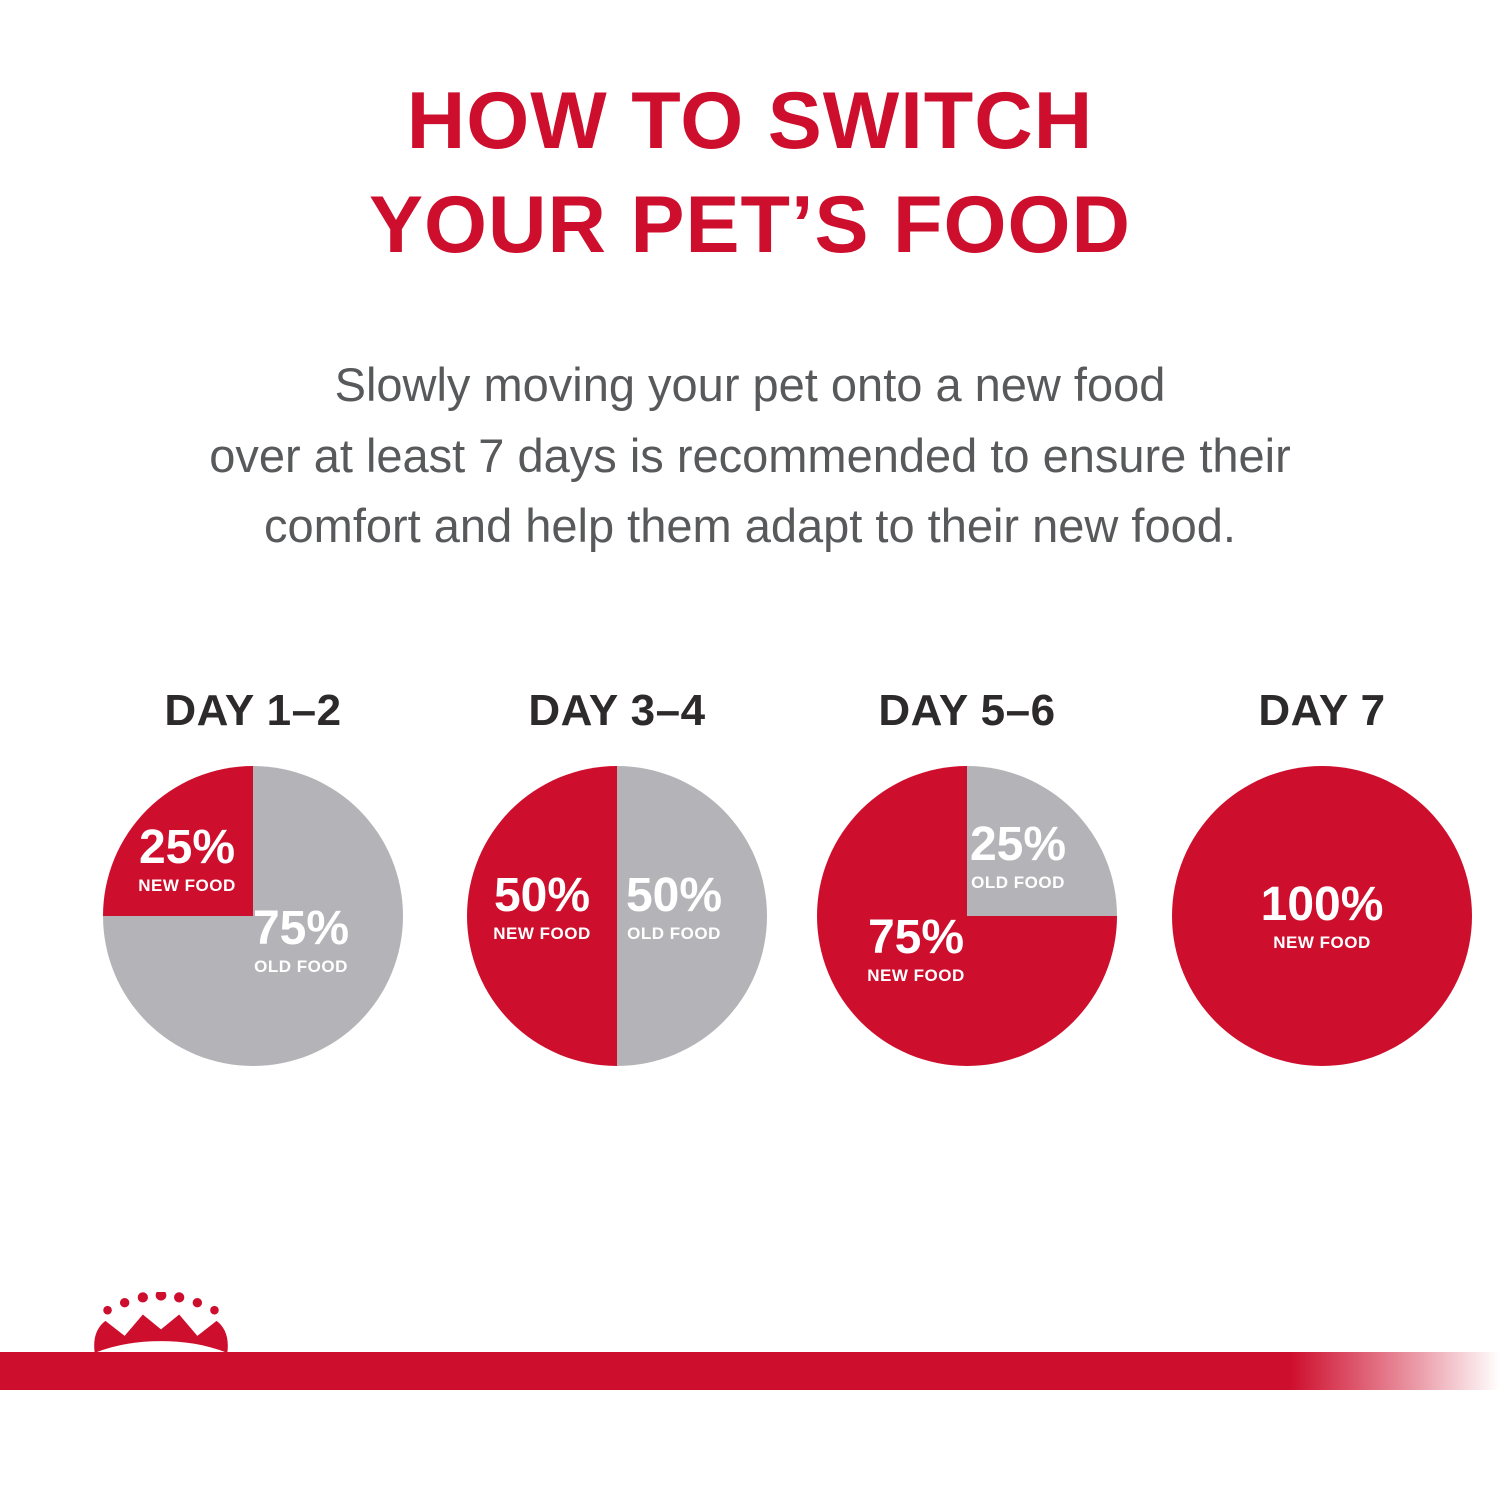 This screenshot has height=1500, width=1500. Describe the element at coordinates (617, 916) in the screenshot. I see `pie-chart-day-3-4: 50% NEW FOOD 50% OLD FOOD` at that location.